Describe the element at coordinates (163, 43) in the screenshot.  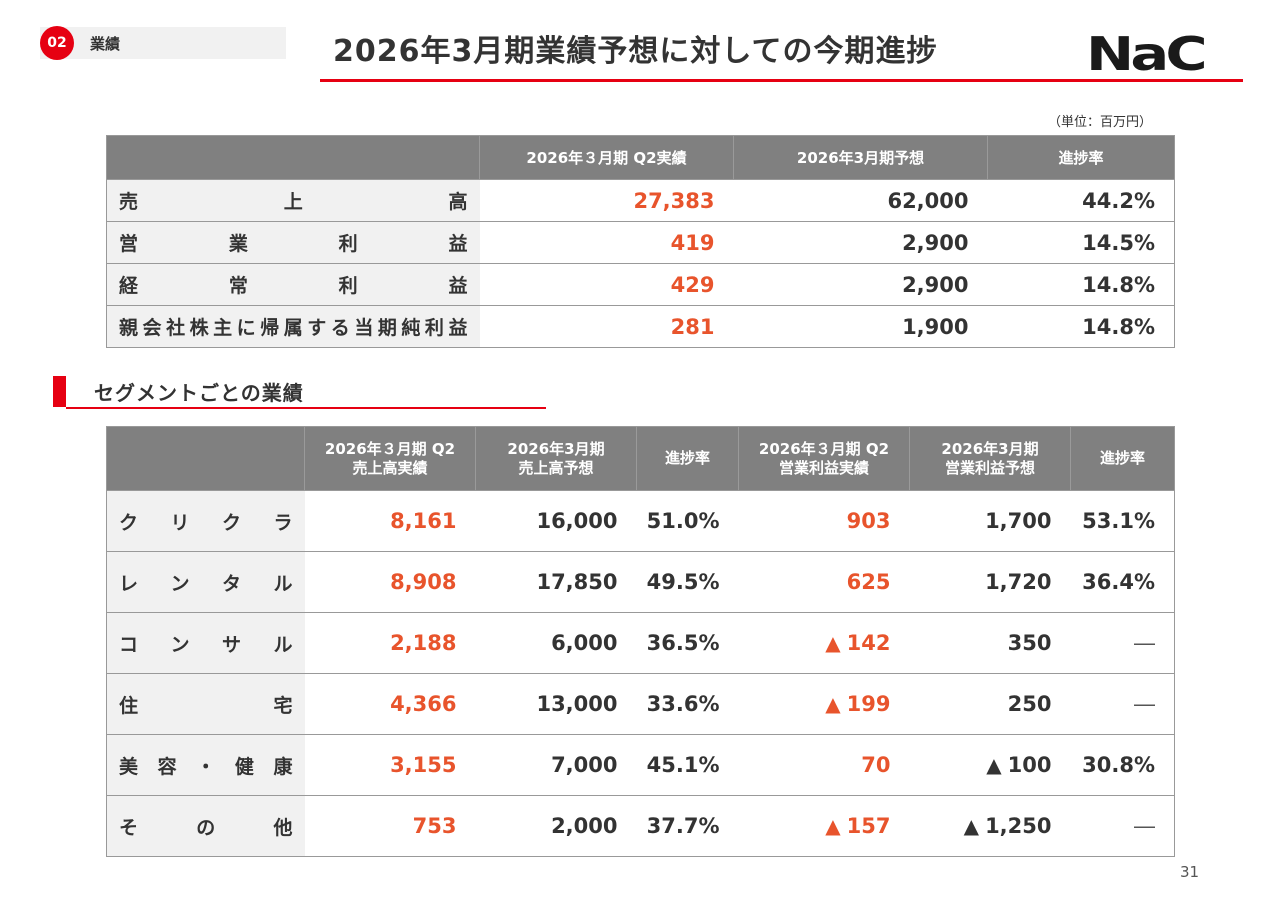
I see `section-tag: 02 業績` at that location.